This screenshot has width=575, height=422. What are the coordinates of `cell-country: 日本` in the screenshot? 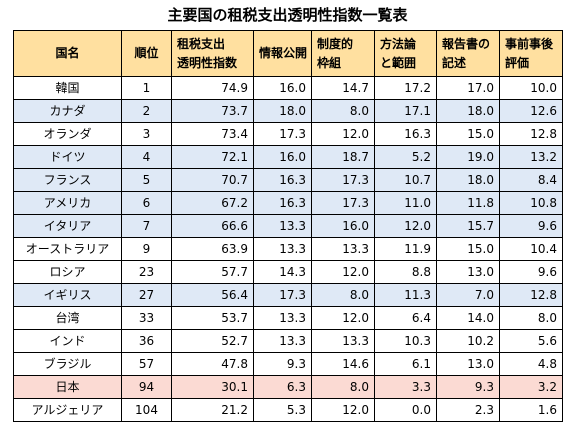 It's located at (67, 387).